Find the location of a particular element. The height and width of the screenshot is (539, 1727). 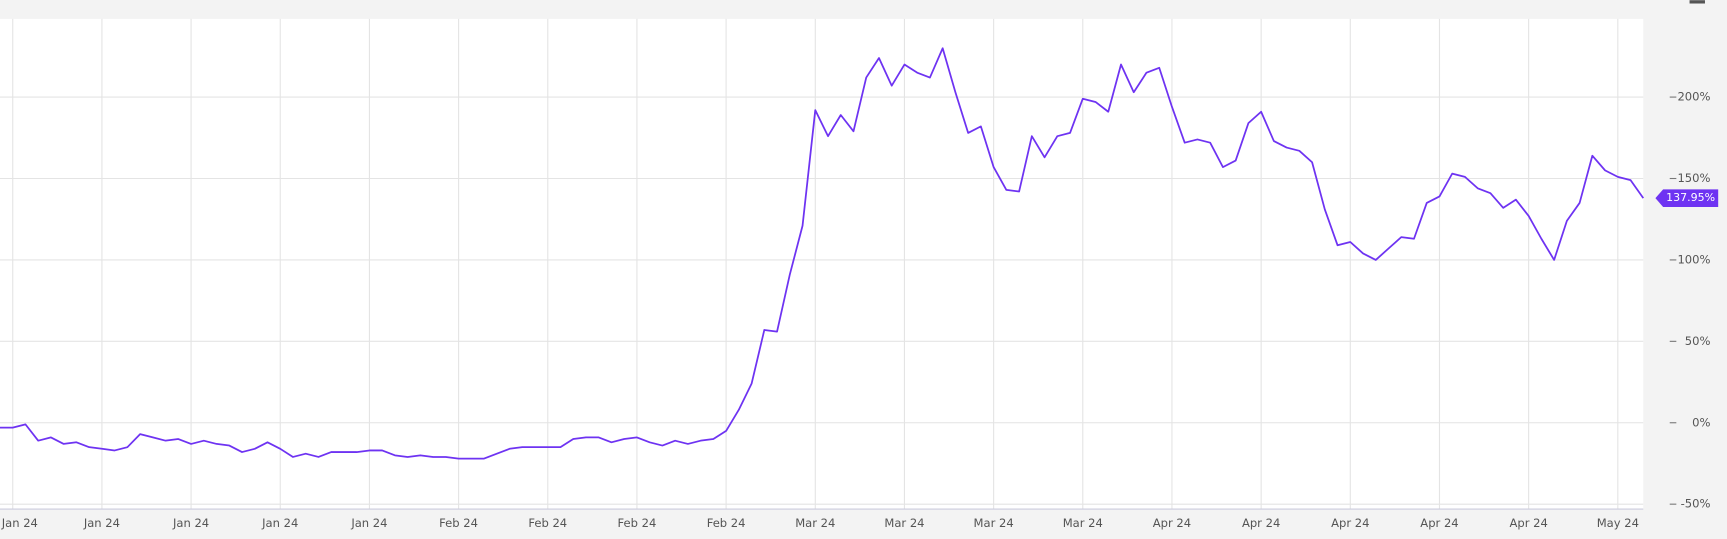

y-tick-label: 150% is located at coordinates (1693, 178).